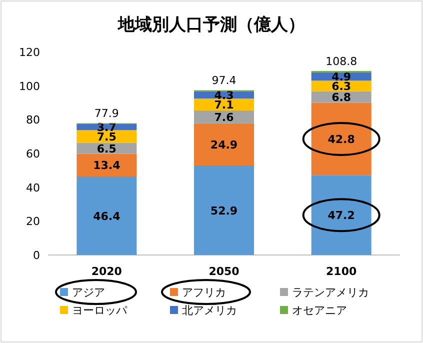 The image size is (423, 343). I want to click on chart-title: 地域別人口予測（億人）, so click(211, 25).